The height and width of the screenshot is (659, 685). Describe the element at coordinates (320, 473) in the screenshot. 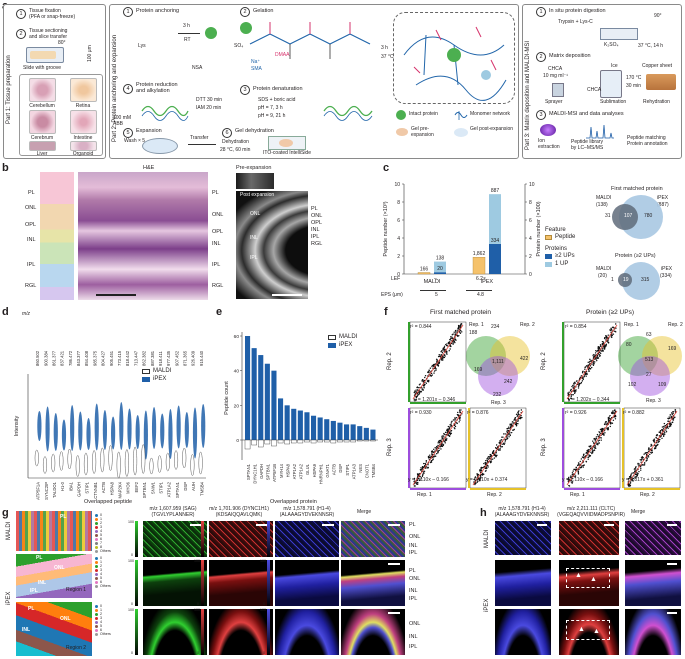

I see `e-xtick: HNRNPH1` at that location.